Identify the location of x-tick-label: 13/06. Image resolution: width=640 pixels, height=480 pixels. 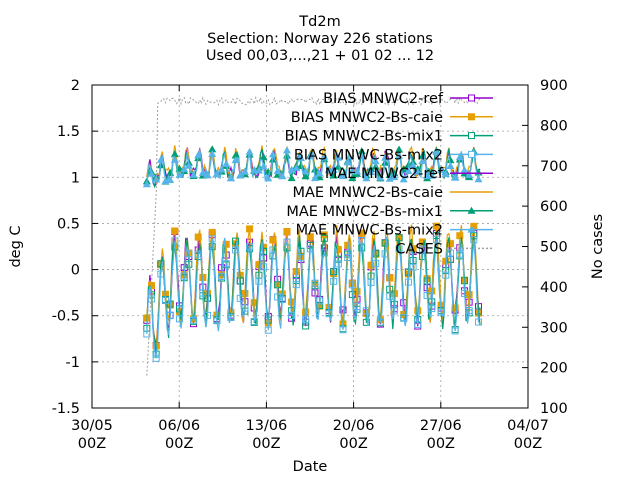
(267, 426).